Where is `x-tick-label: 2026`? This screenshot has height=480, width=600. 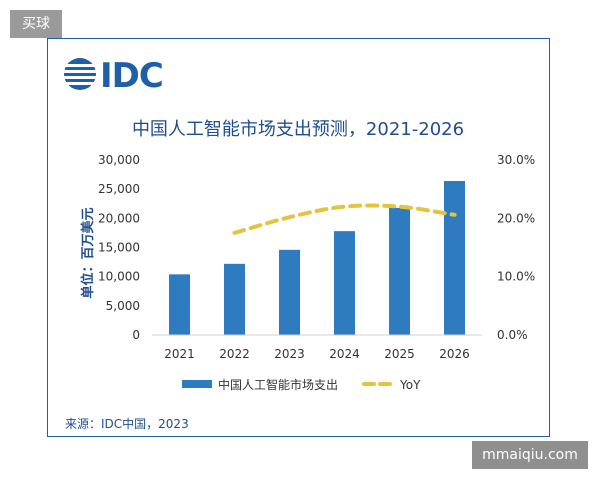 x-tick-label: 2026 is located at coordinates (454, 354).